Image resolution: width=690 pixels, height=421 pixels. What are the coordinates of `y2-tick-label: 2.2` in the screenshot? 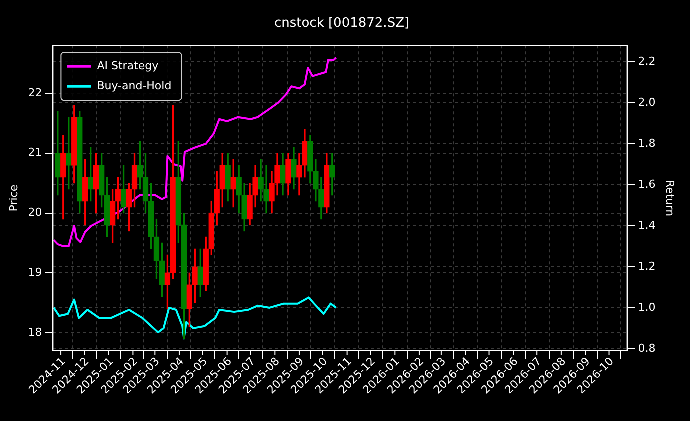 It's located at (647, 61).